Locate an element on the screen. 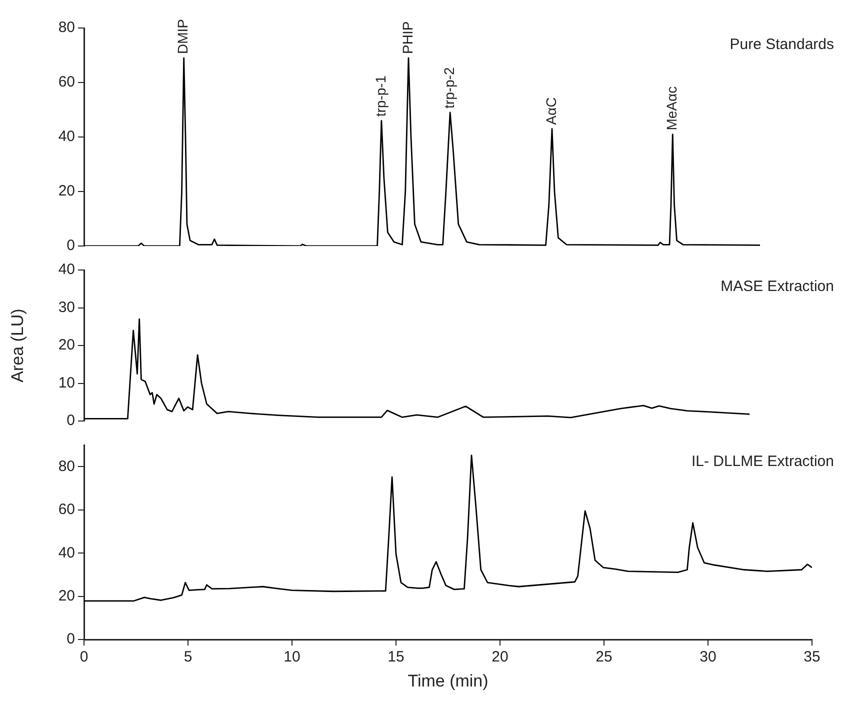  x-tick-label: 20 is located at coordinates (500, 657).